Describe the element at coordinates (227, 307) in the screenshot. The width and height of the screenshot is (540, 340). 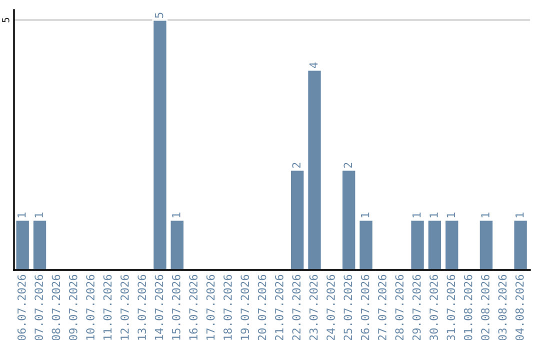
I see `x-tick-label: 18.07.2026` at that location.